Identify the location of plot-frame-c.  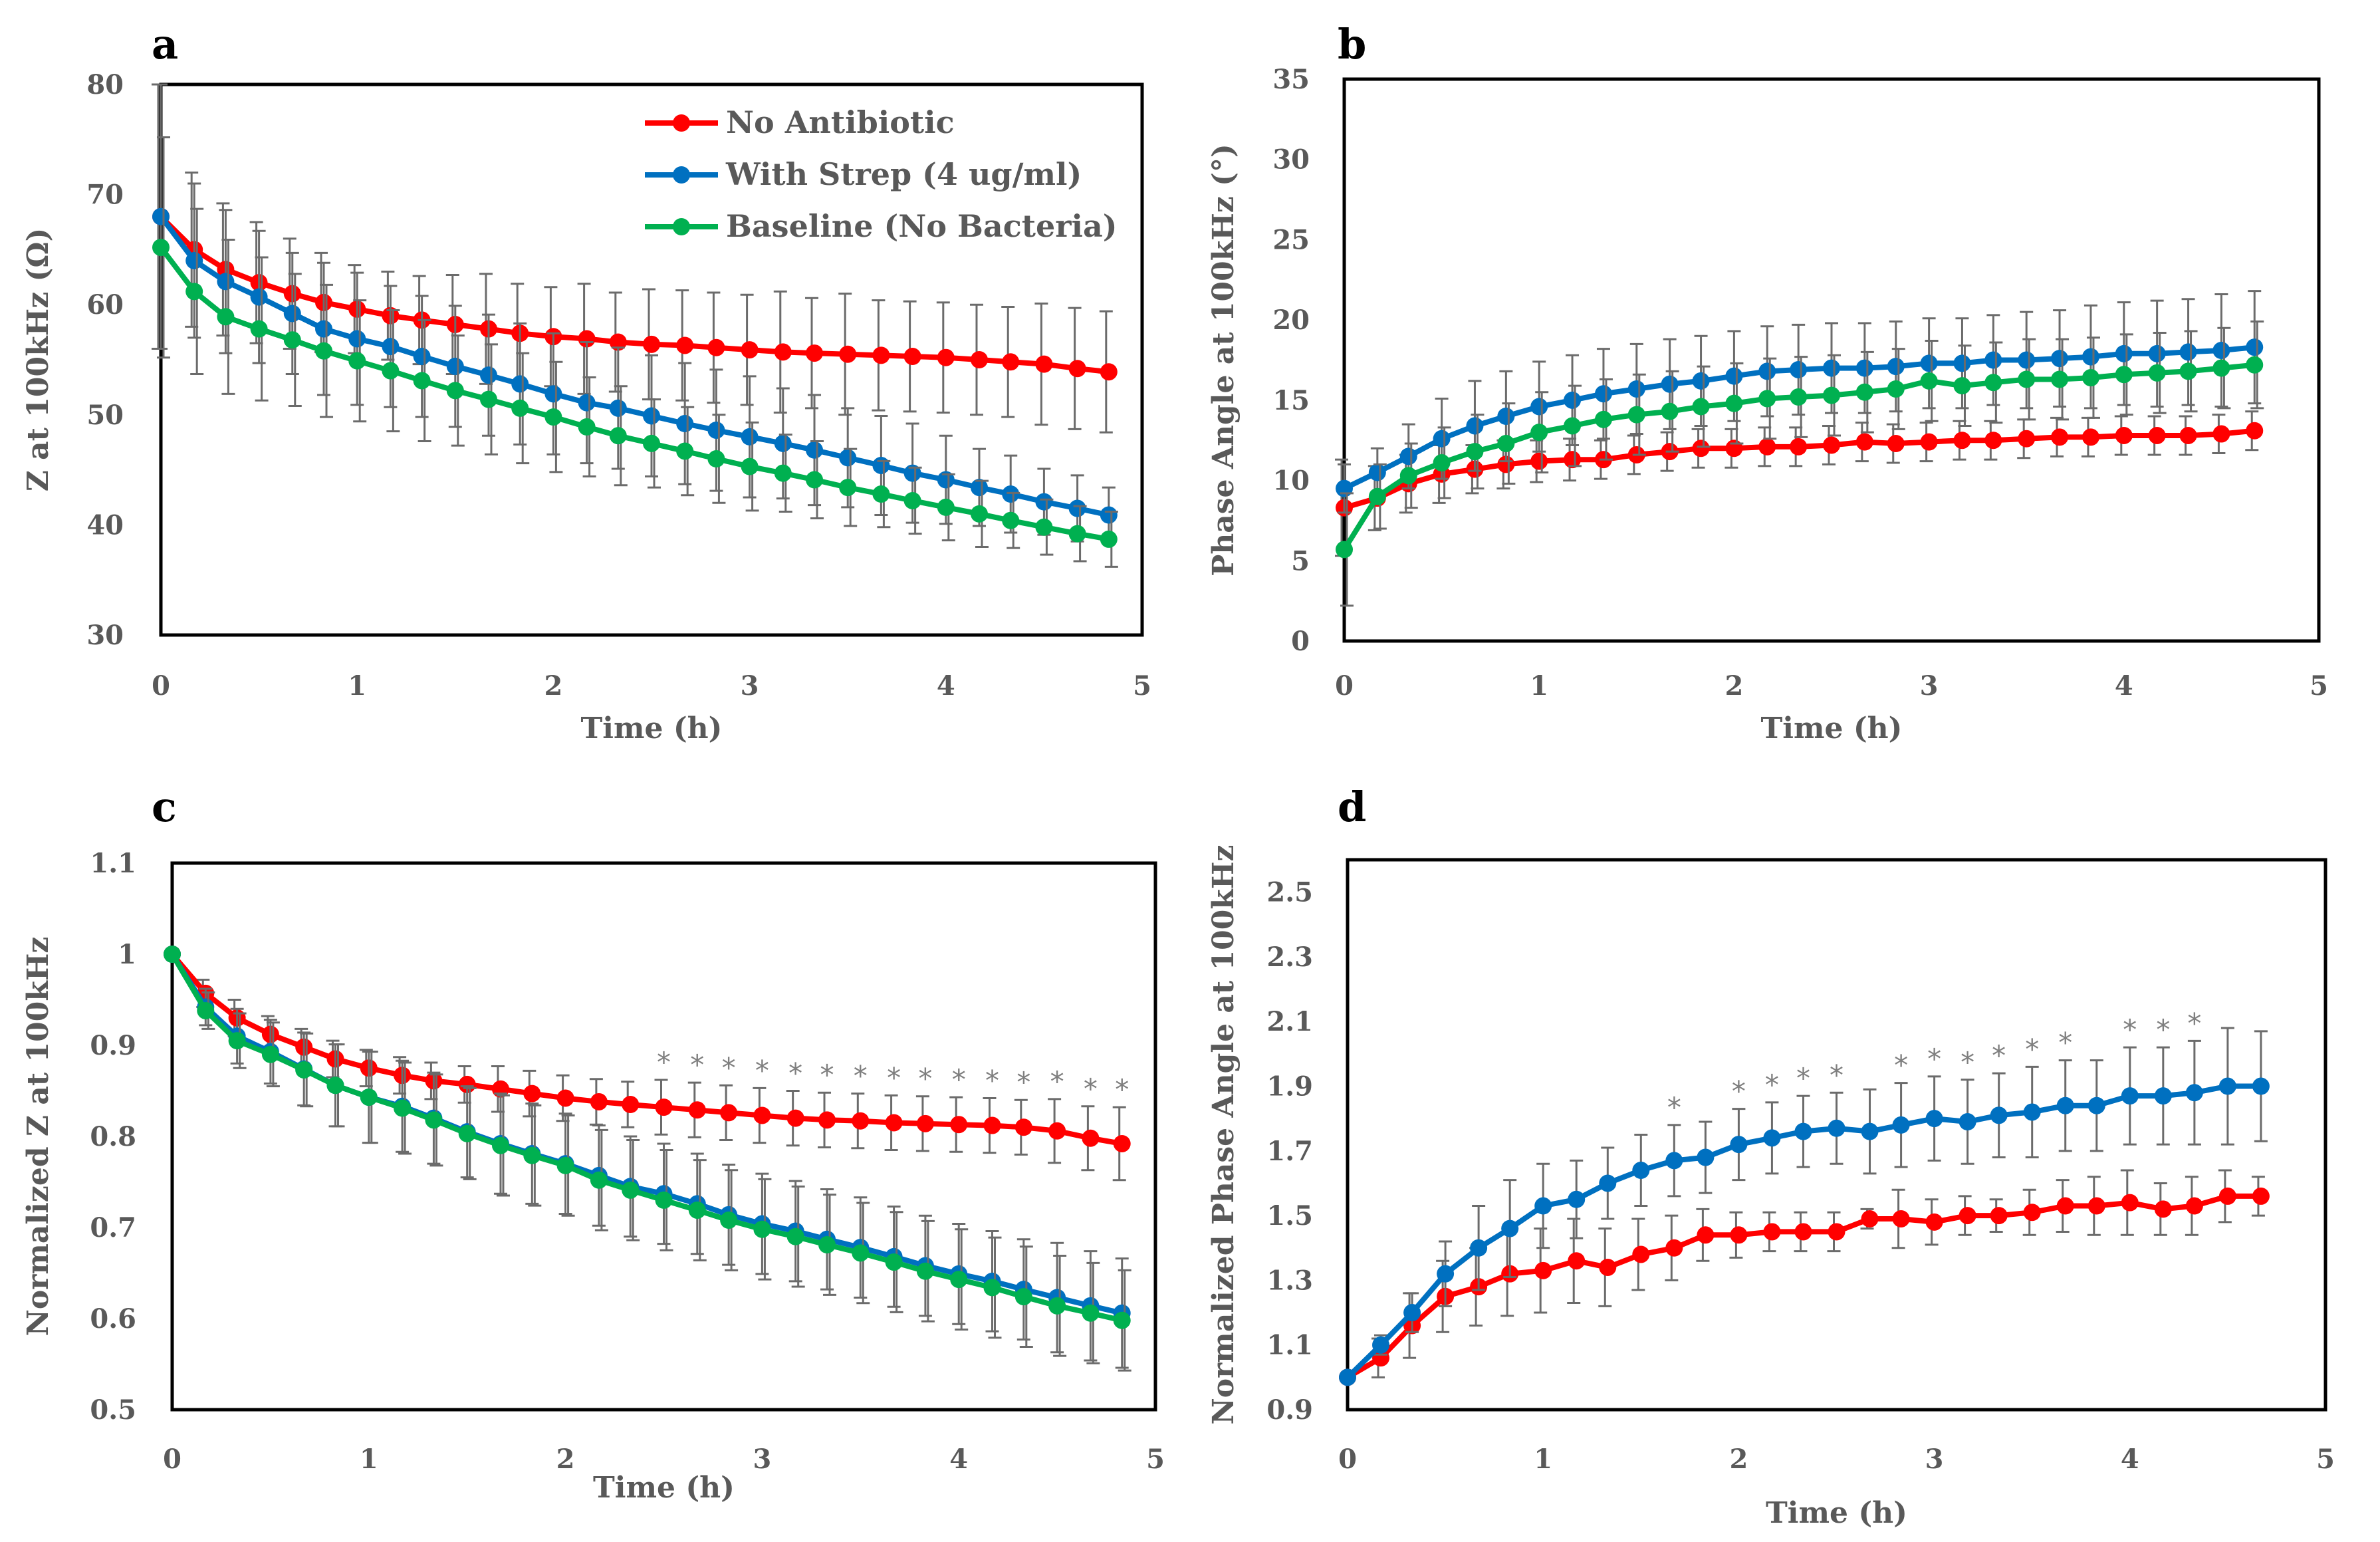
(663, 1136).